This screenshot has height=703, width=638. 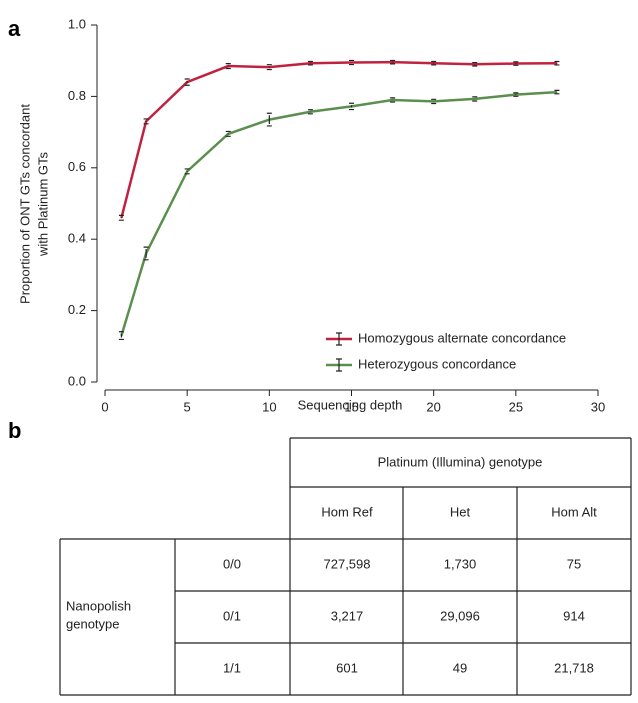 What do you see at coordinates (14, 430) in the screenshot?
I see `panel-label: b` at bounding box center [14, 430].